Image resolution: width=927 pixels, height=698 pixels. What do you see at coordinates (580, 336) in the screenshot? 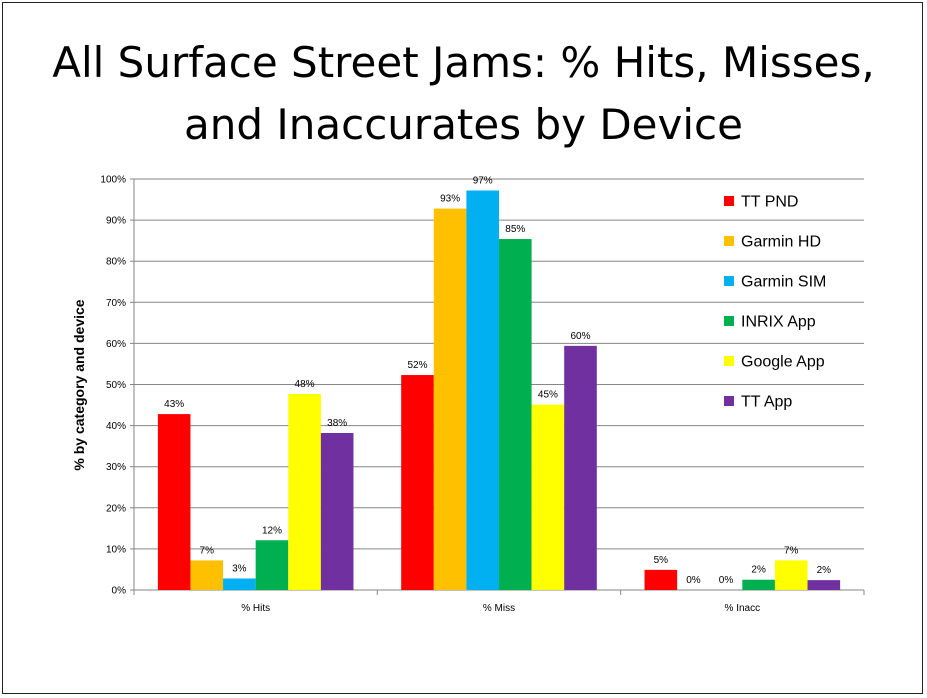
I see `data-label: 60%` at bounding box center [580, 336].